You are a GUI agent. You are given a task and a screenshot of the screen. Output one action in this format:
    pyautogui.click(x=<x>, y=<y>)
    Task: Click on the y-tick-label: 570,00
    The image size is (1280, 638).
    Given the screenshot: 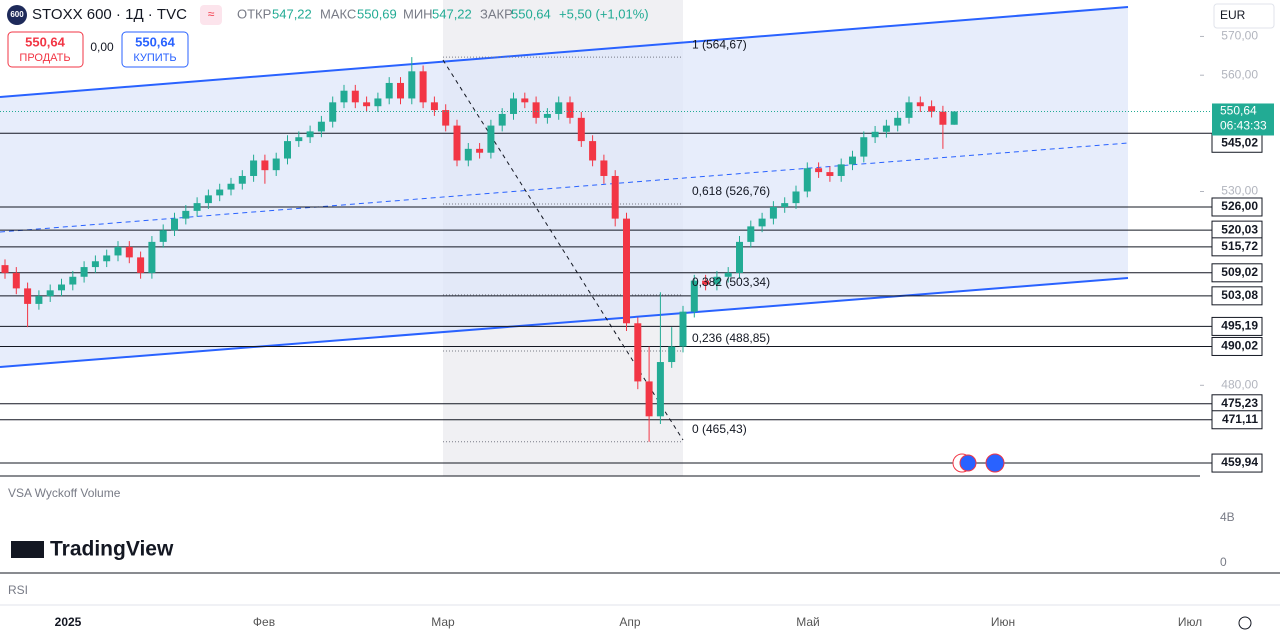 What is the action you would take?
    pyautogui.click(x=1239, y=36)
    